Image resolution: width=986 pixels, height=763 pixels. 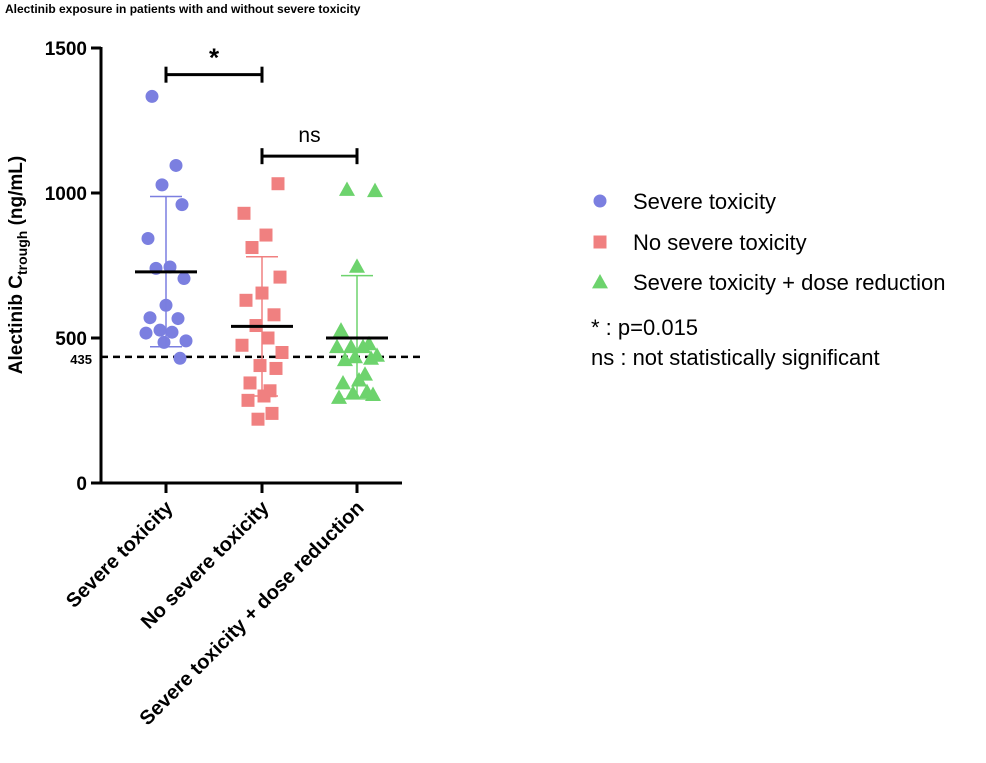 What do you see at coordinates (16, 193) in the screenshot?
I see `y-axis-label-unit: (ng/mL)` at bounding box center [16, 193].